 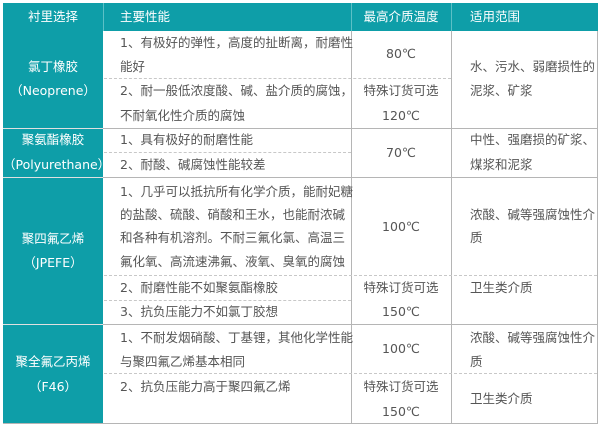 I want to click on header-application: 适用范围, so click(x=495, y=16).